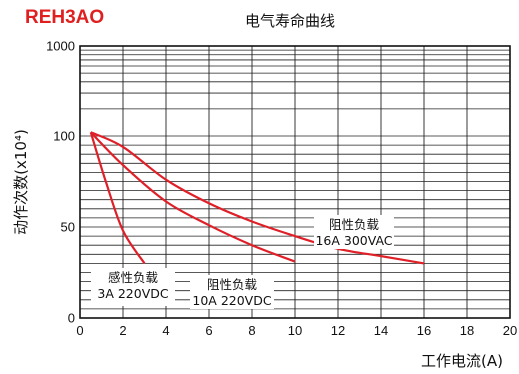 Image resolution: width=519 pixels, height=374 pixels. Describe the element at coordinates (290, 21) in the screenshot. I see `chart-title: 电气寿命曲线` at that location.